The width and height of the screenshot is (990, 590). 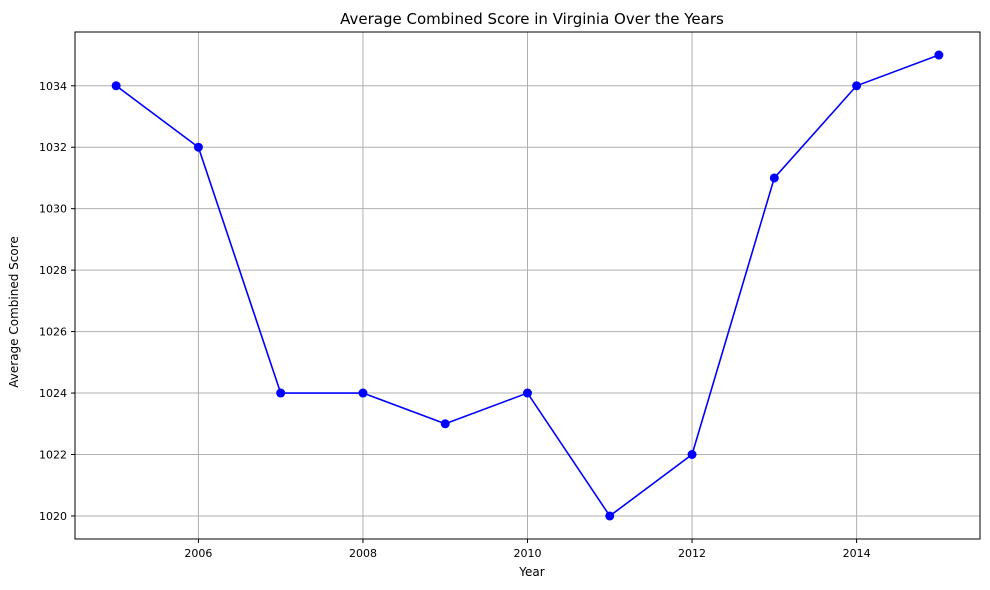 I want to click on x-tick-label: 2008, so click(x=363, y=553).